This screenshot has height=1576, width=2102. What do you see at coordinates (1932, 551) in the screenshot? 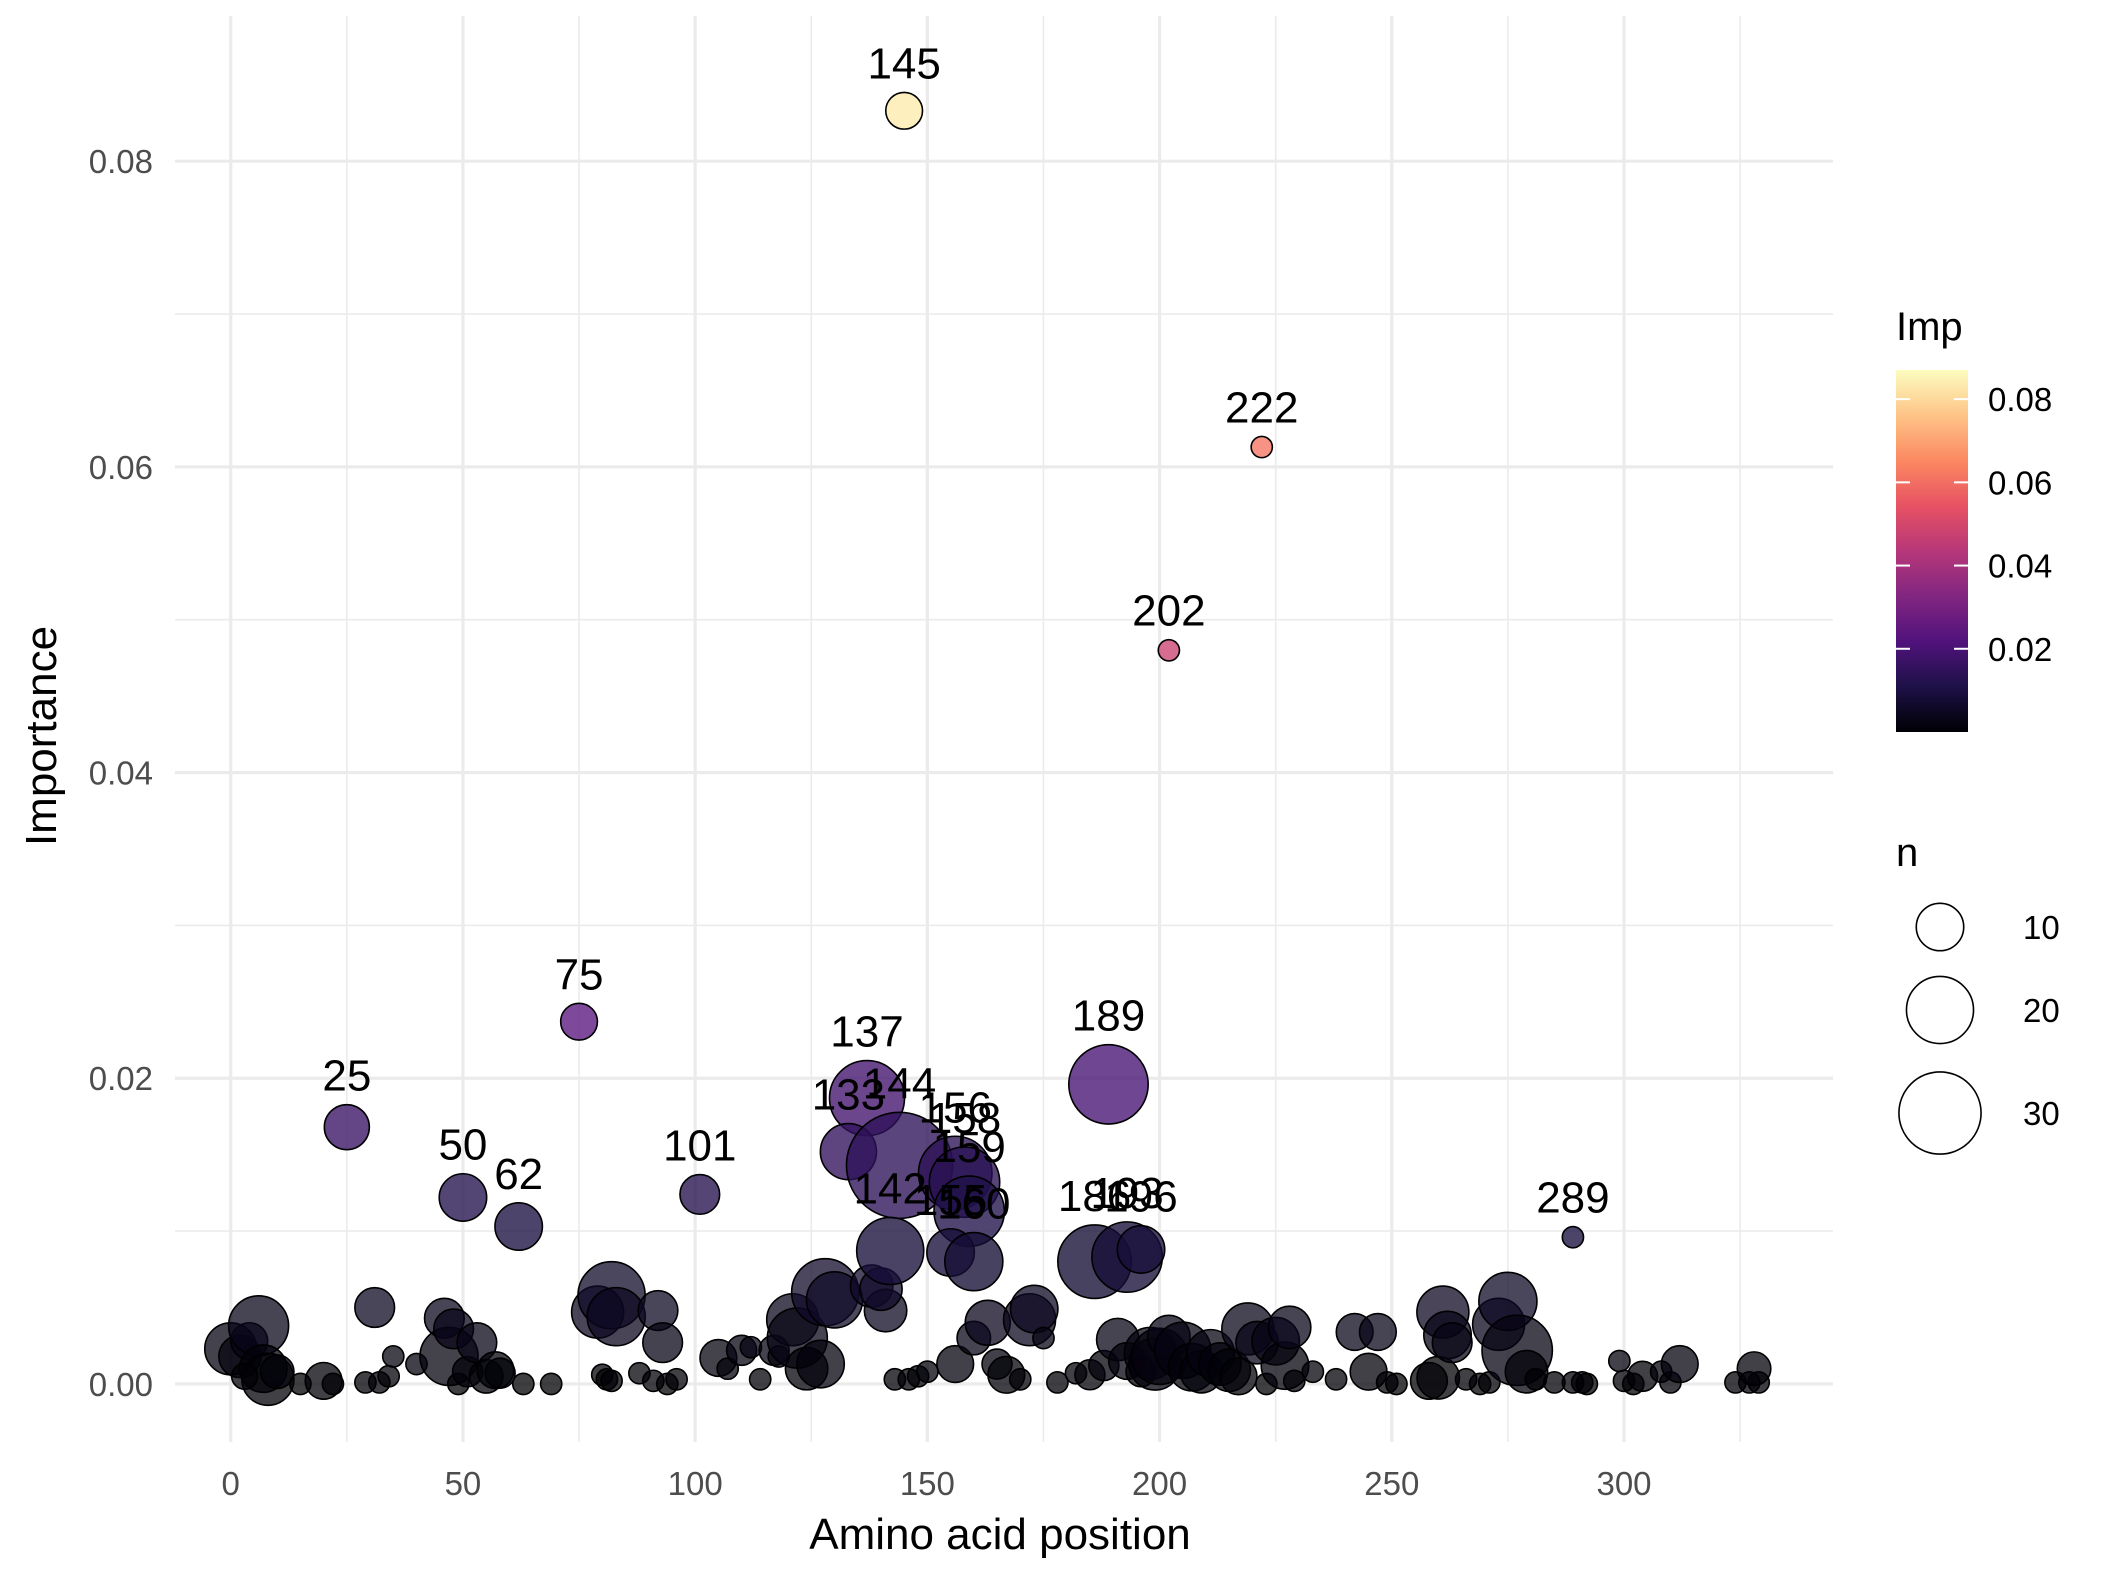
I see `color-legend-bar` at bounding box center [1932, 551].